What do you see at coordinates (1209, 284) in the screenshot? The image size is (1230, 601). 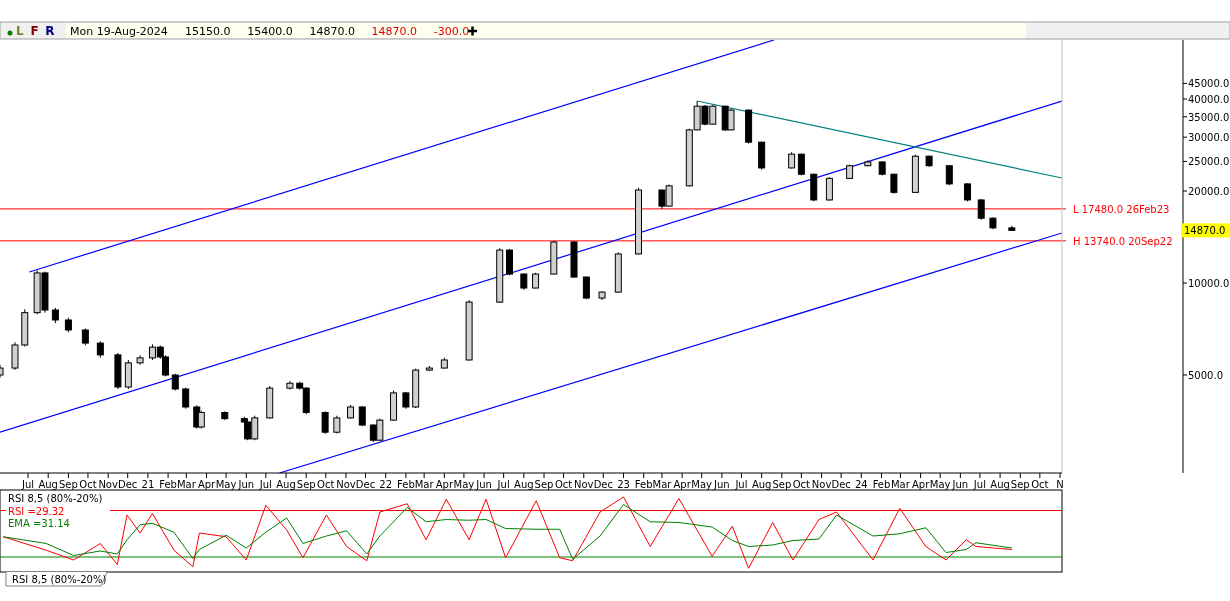 I see `y-tick-label: 10000.0` at bounding box center [1209, 284].